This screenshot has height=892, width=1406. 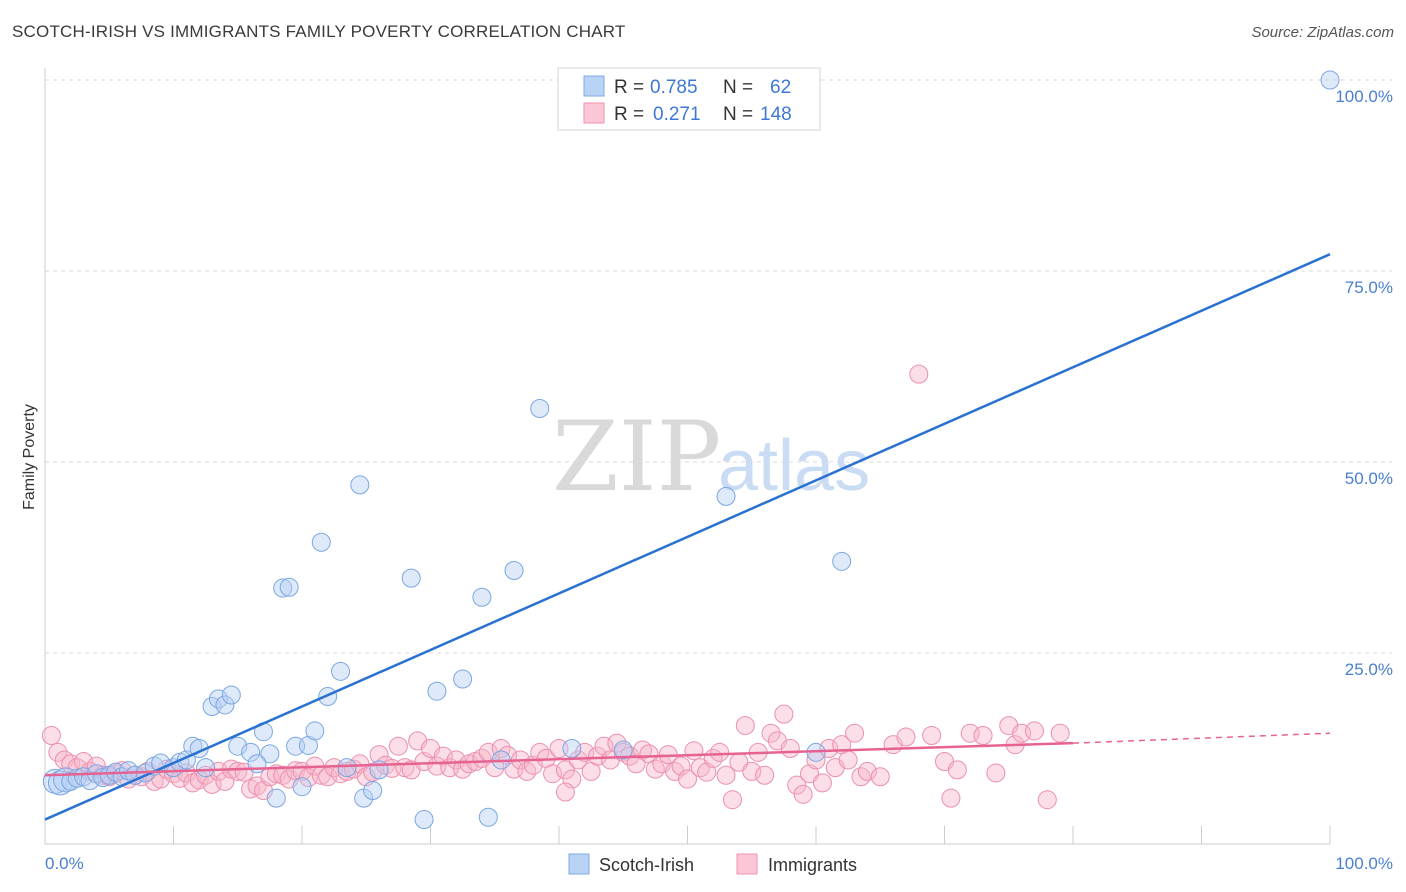 What do you see at coordinates (677, 114) in the screenshot?
I see `legend-r-value-2: 0.271` at bounding box center [677, 114].